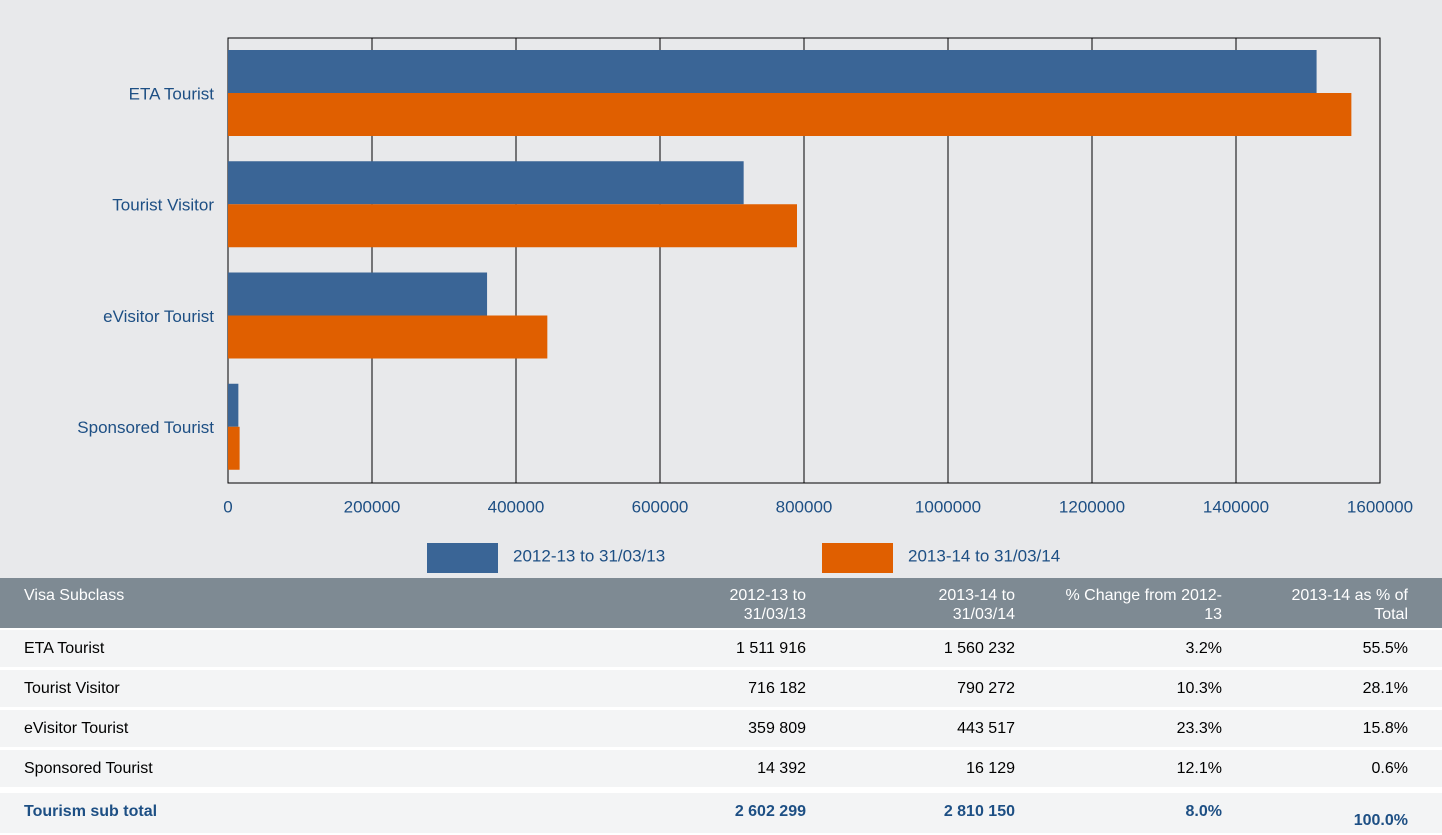 This screenshot has height=835, width=1442. What do you see at coordinates (1199, 728) in the screenshot?
I see `table-cell: 23.3%` at bounding box center [1199, 728].